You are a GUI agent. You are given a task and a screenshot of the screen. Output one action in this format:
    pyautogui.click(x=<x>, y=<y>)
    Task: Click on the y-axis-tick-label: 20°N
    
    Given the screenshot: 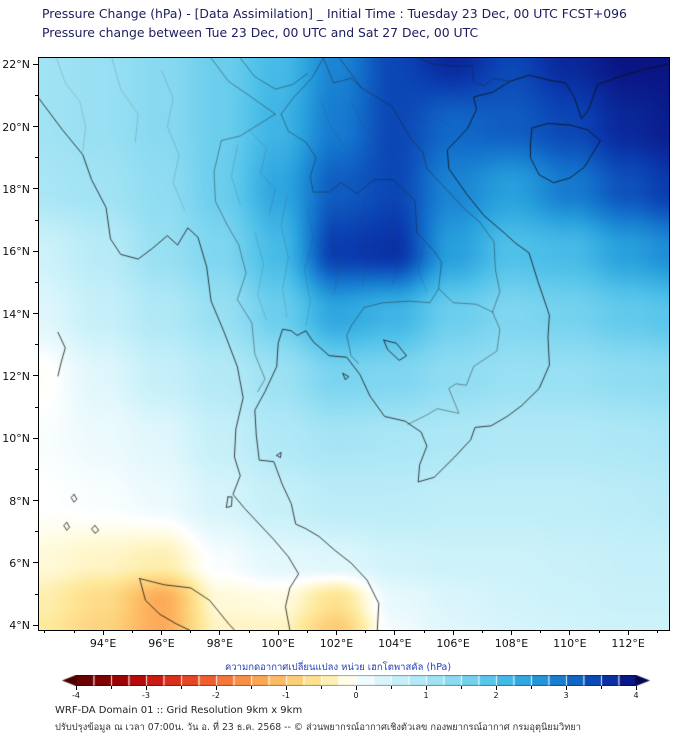 What is the action you would take?
    pyautogui.click(x=16, y=127)
    